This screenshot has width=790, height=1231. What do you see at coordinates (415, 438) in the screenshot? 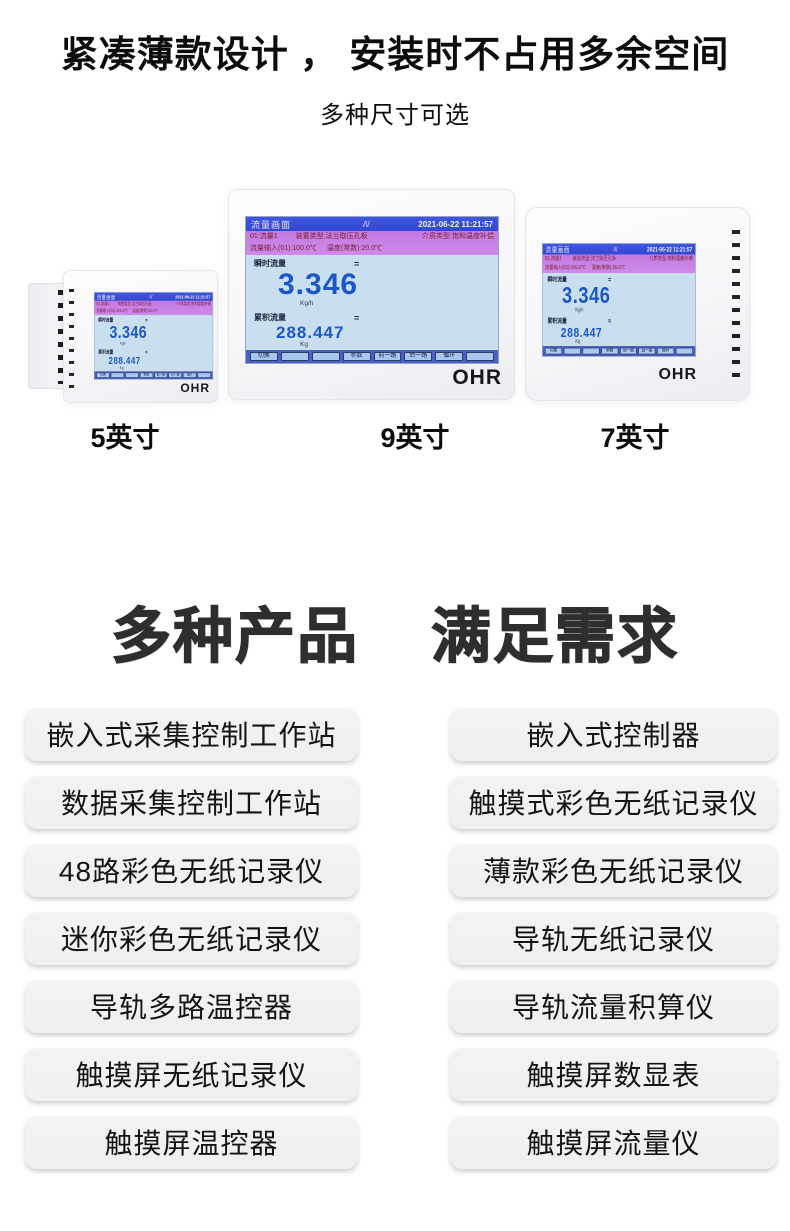
I see `size-label-9inch: 9英寸` at bounding box center [415, 438].